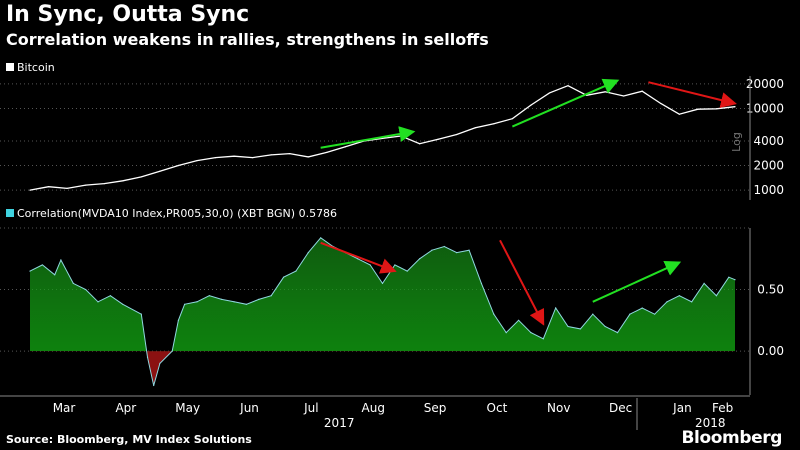 This screenshot has width=800, height=450. Describe the element at coordinates (765, 108) in the screenshot. I see `bitcoin-ytick-label: 10000` at that location.